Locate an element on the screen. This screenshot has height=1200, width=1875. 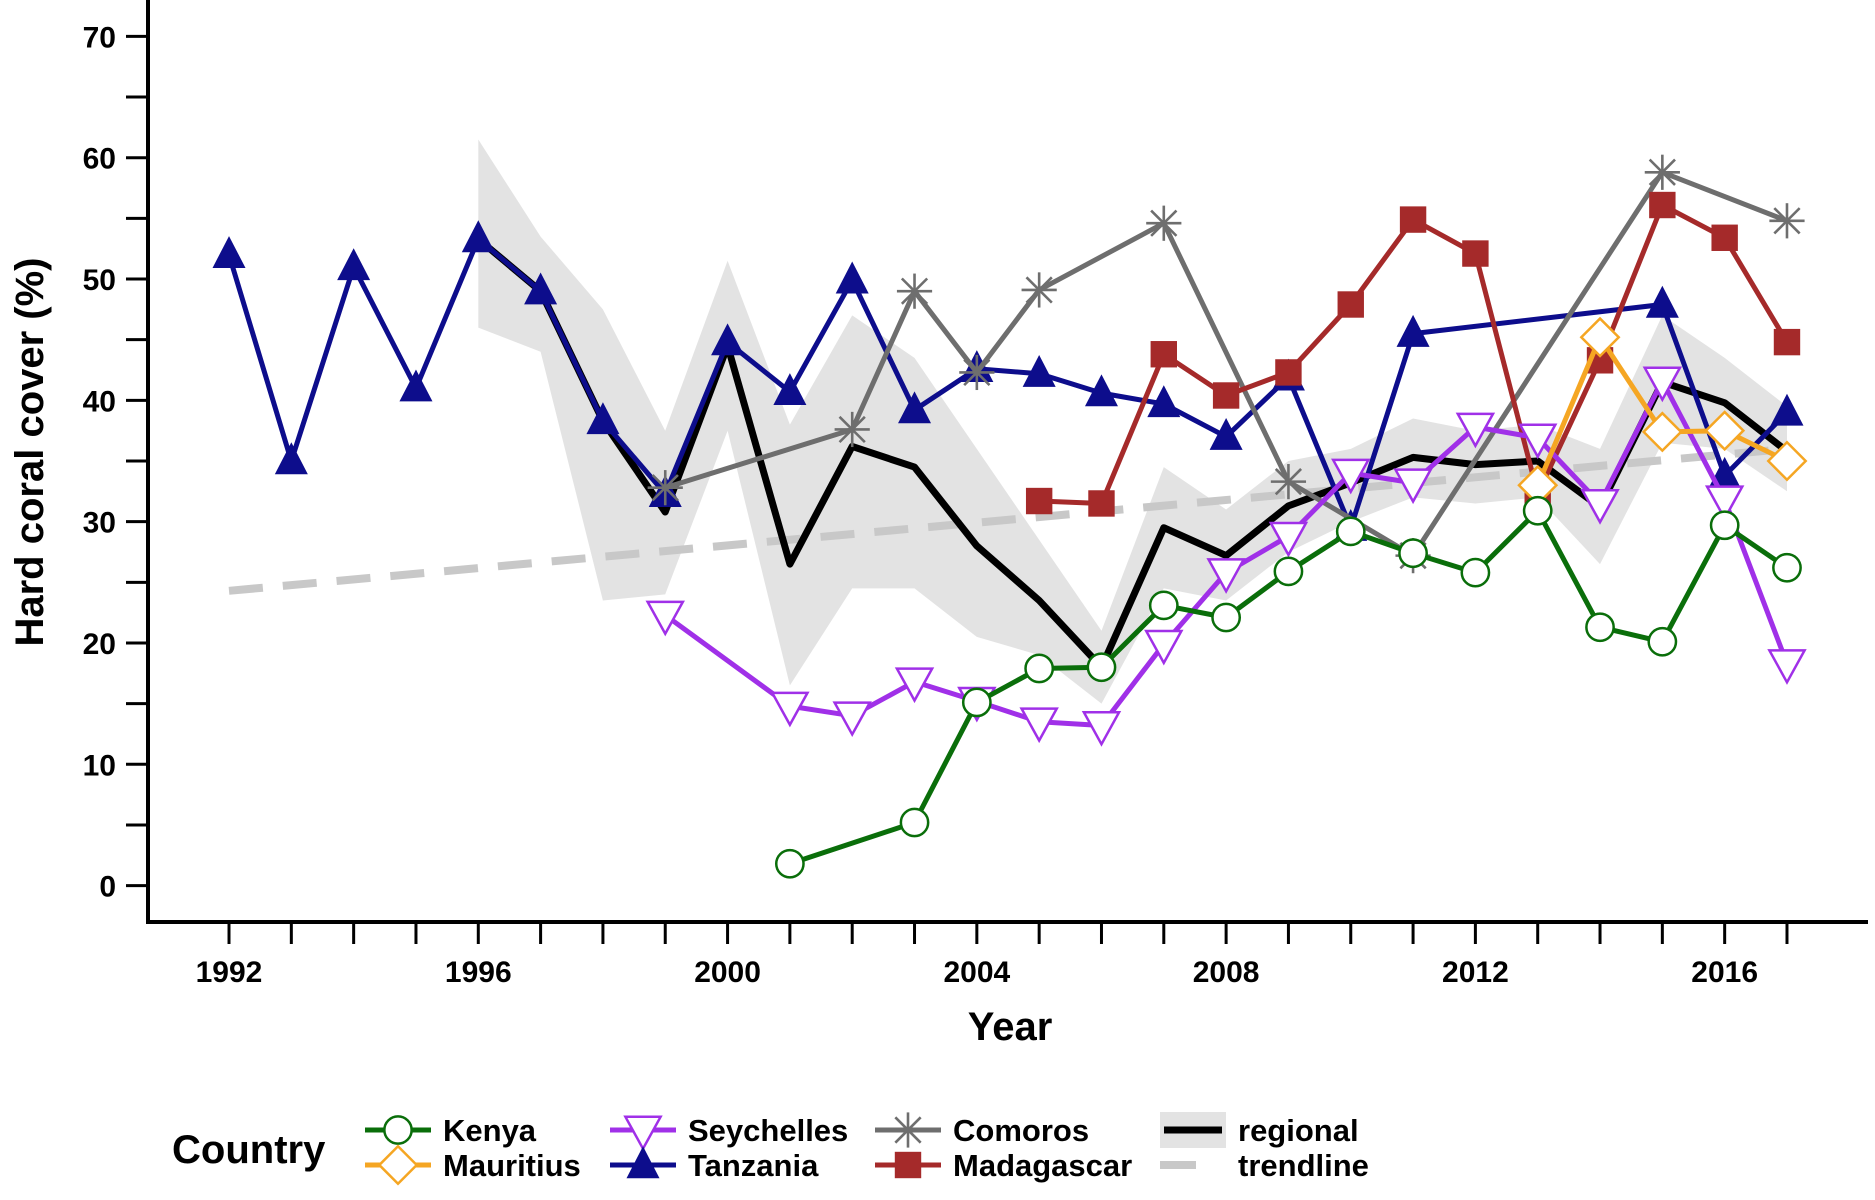
y-tick-label: 40 is located at coordinates (99, 401).